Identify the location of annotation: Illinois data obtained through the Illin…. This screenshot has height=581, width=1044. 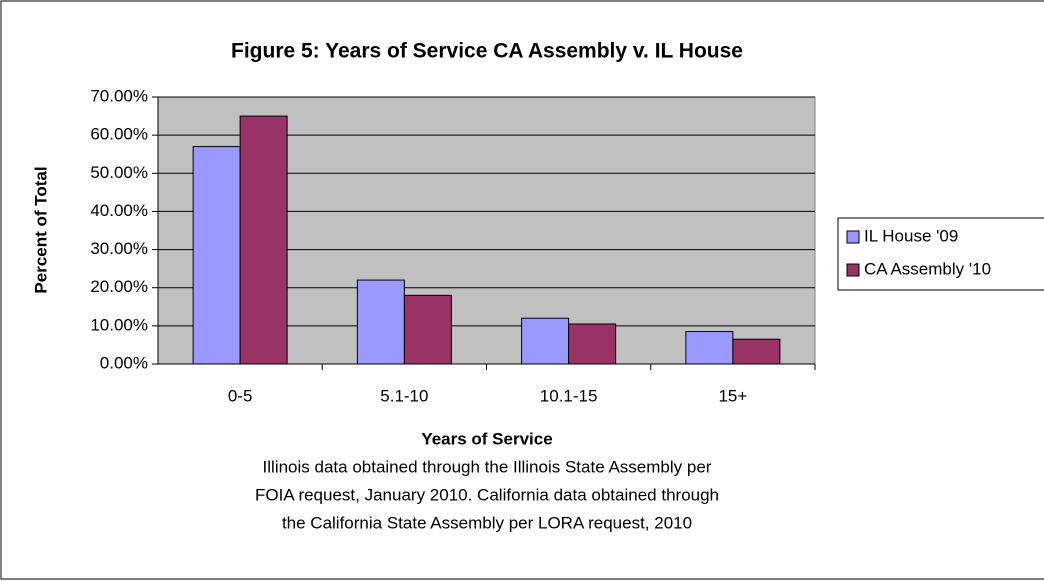
(487, 466).